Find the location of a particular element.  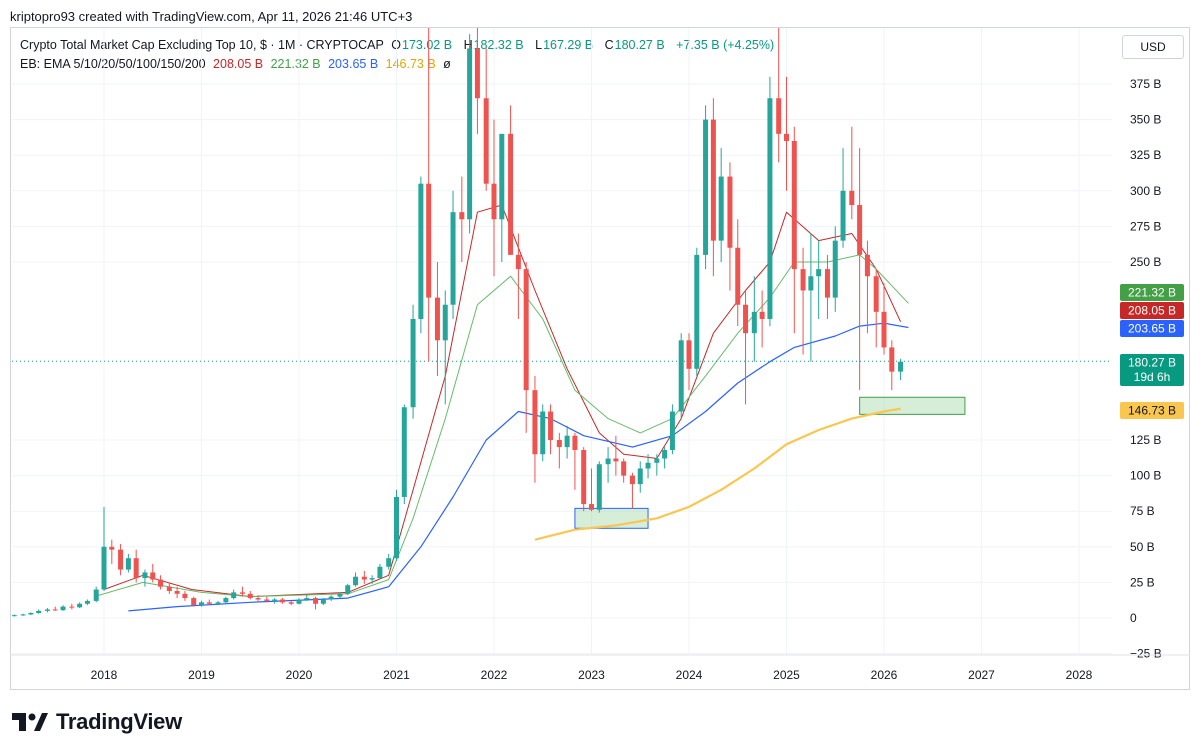

ema-value-blue: 203.65 B is located at coordinates (353, 64).